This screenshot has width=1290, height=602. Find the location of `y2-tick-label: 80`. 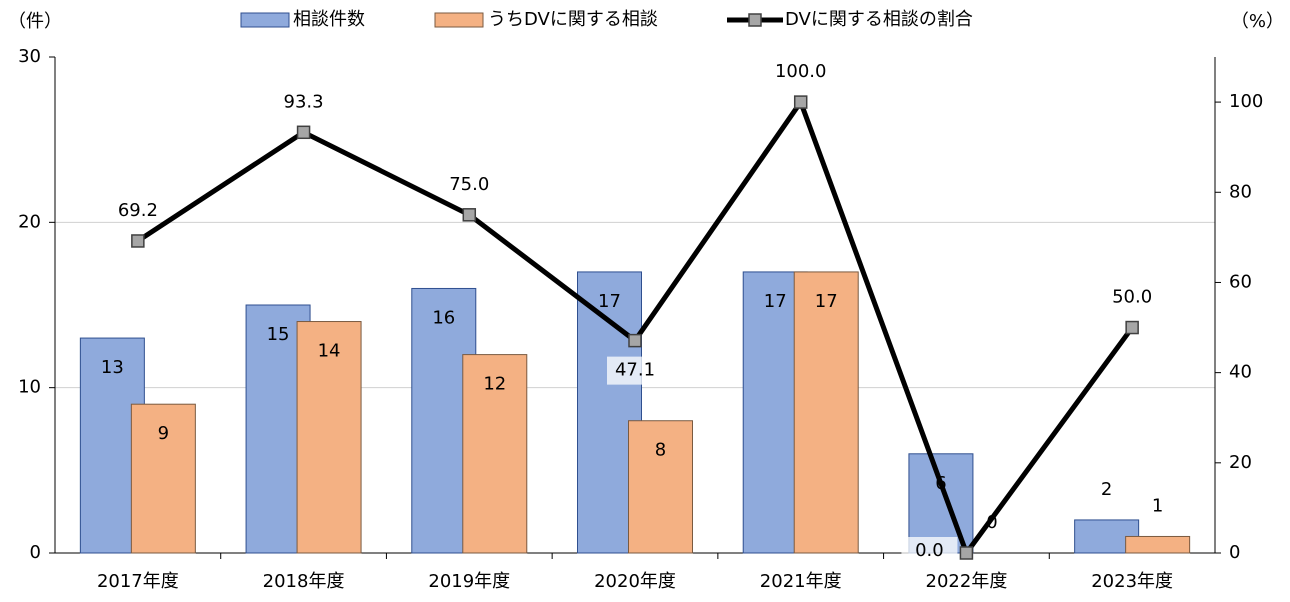

y2-tick-label: 80 is located at coordinates (1240, 191).